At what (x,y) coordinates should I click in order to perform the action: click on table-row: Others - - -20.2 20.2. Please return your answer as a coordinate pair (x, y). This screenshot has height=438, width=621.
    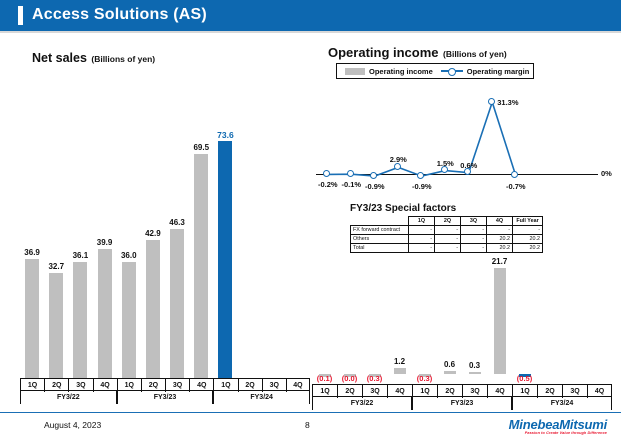
    Looking at the image, I should click on (446, 239).